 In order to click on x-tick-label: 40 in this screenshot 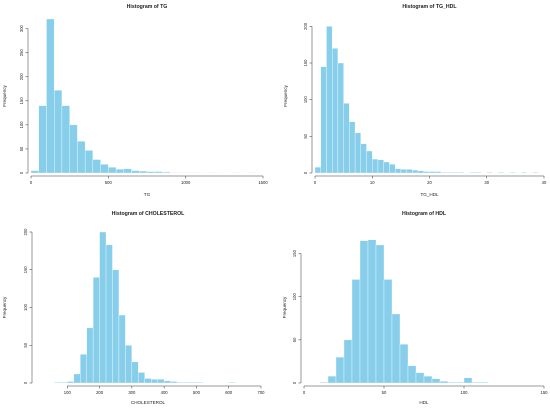, I will do `click(544, 182)`.